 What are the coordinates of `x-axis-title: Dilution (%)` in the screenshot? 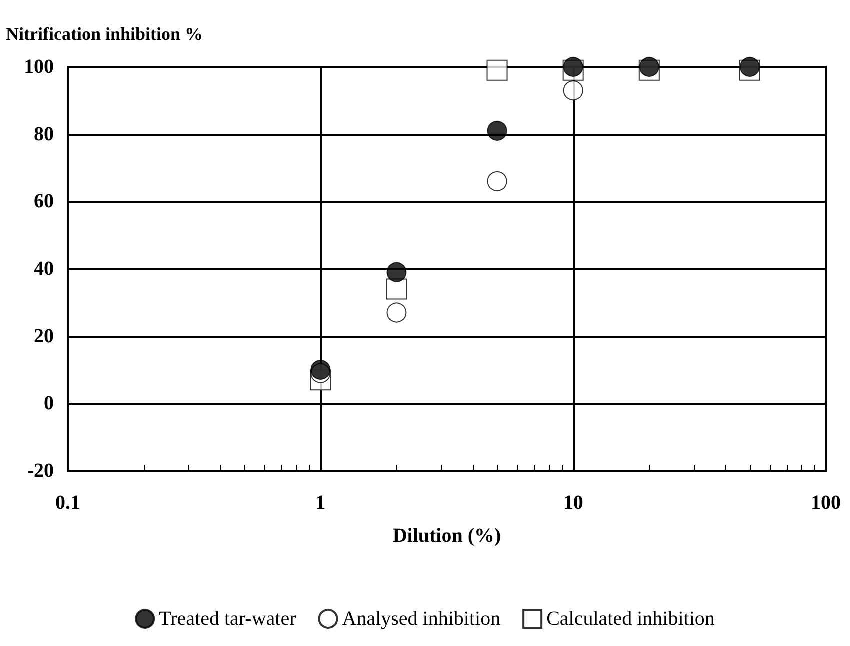 It's located at (447, 536).